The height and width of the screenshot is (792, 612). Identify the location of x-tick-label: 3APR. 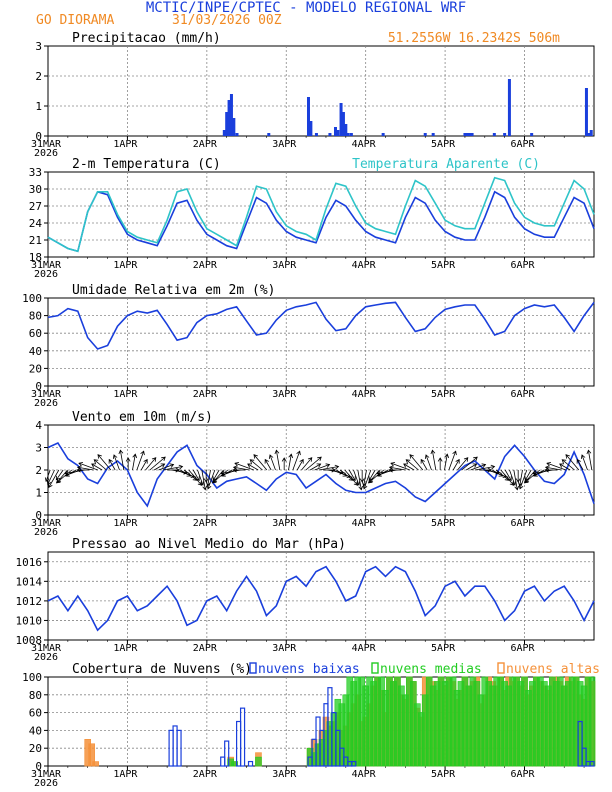
(284, 648).